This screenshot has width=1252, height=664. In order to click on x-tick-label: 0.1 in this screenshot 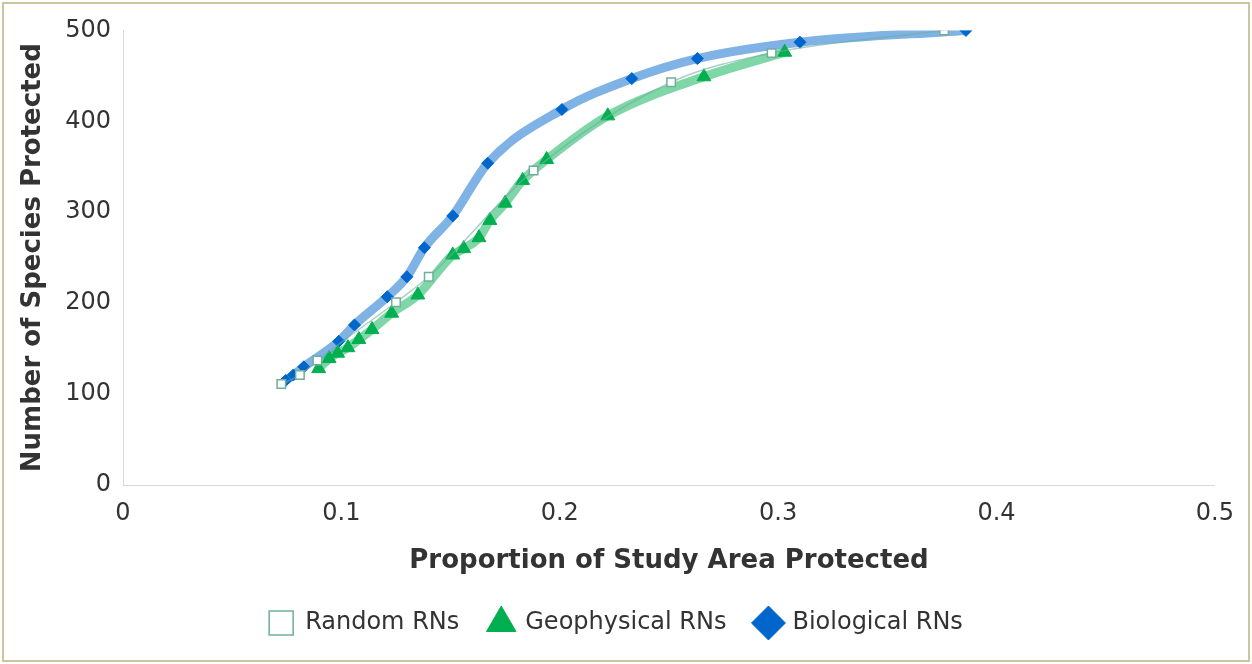, I will do `click(341, 511)`.